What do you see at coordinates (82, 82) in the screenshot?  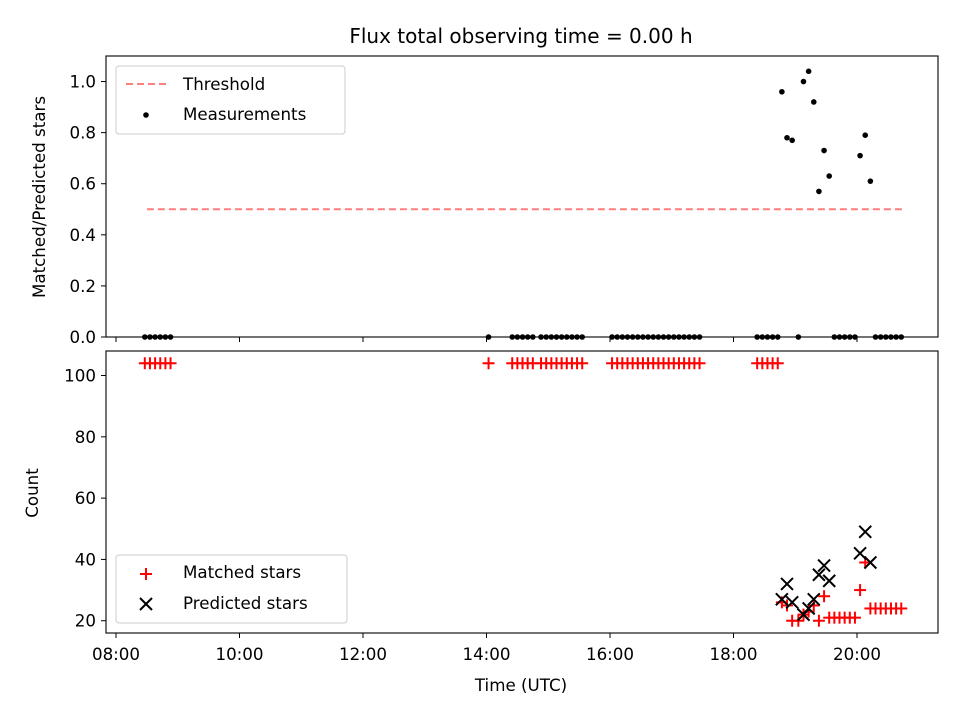 I see `top-y-tick-label: 1.0` at bounding box center [82, 82].